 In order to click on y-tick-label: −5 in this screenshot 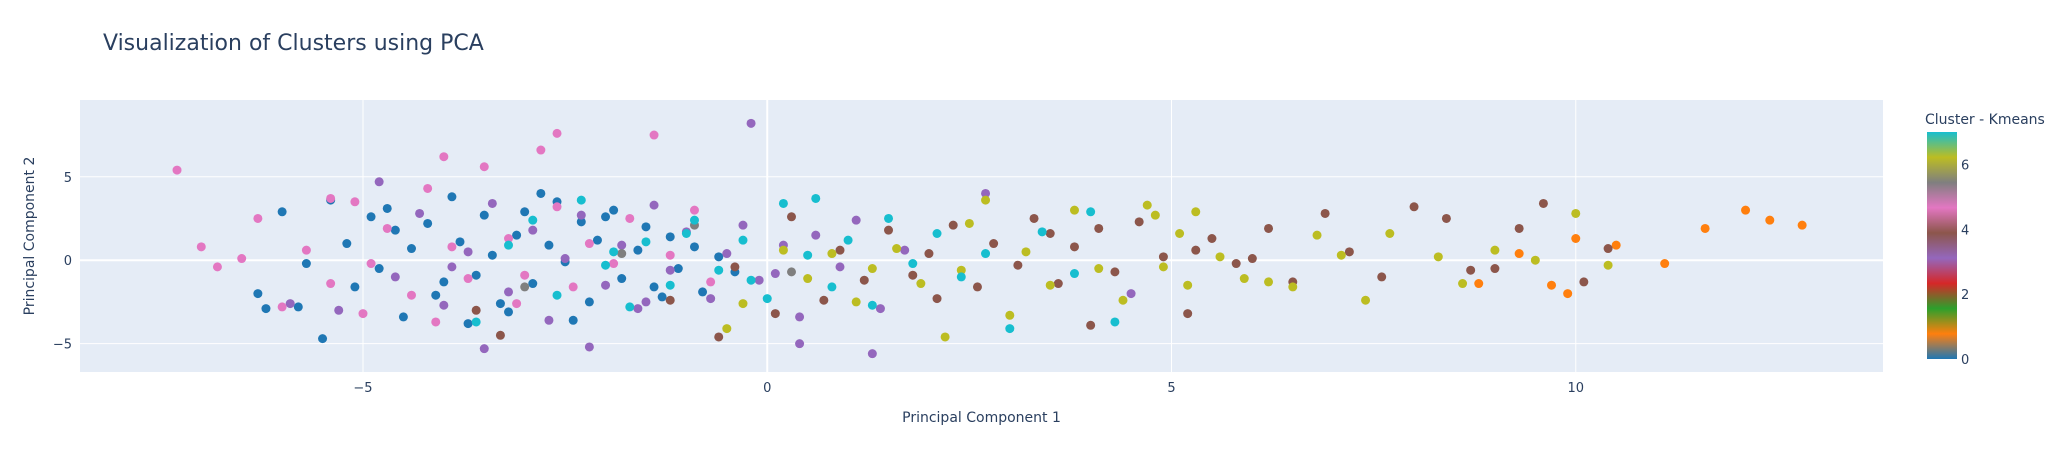, I will do `click(62, 345)`.